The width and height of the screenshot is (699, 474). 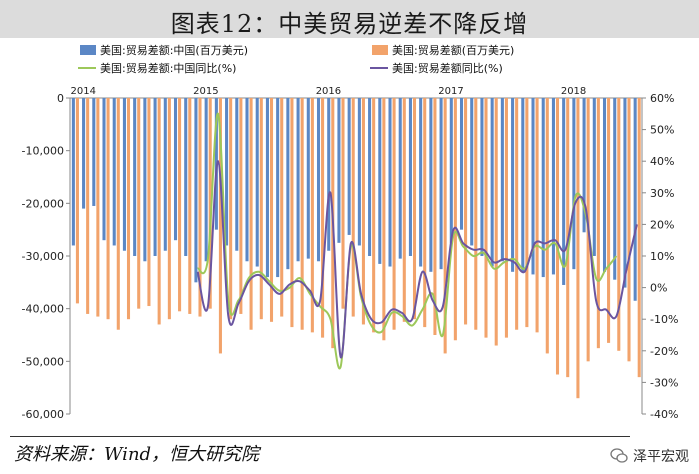 What do you see at coordinates (662, 193) in the screenshot?
I see `right-axis-tick-label: 30%` at bounding box center [662, 193].